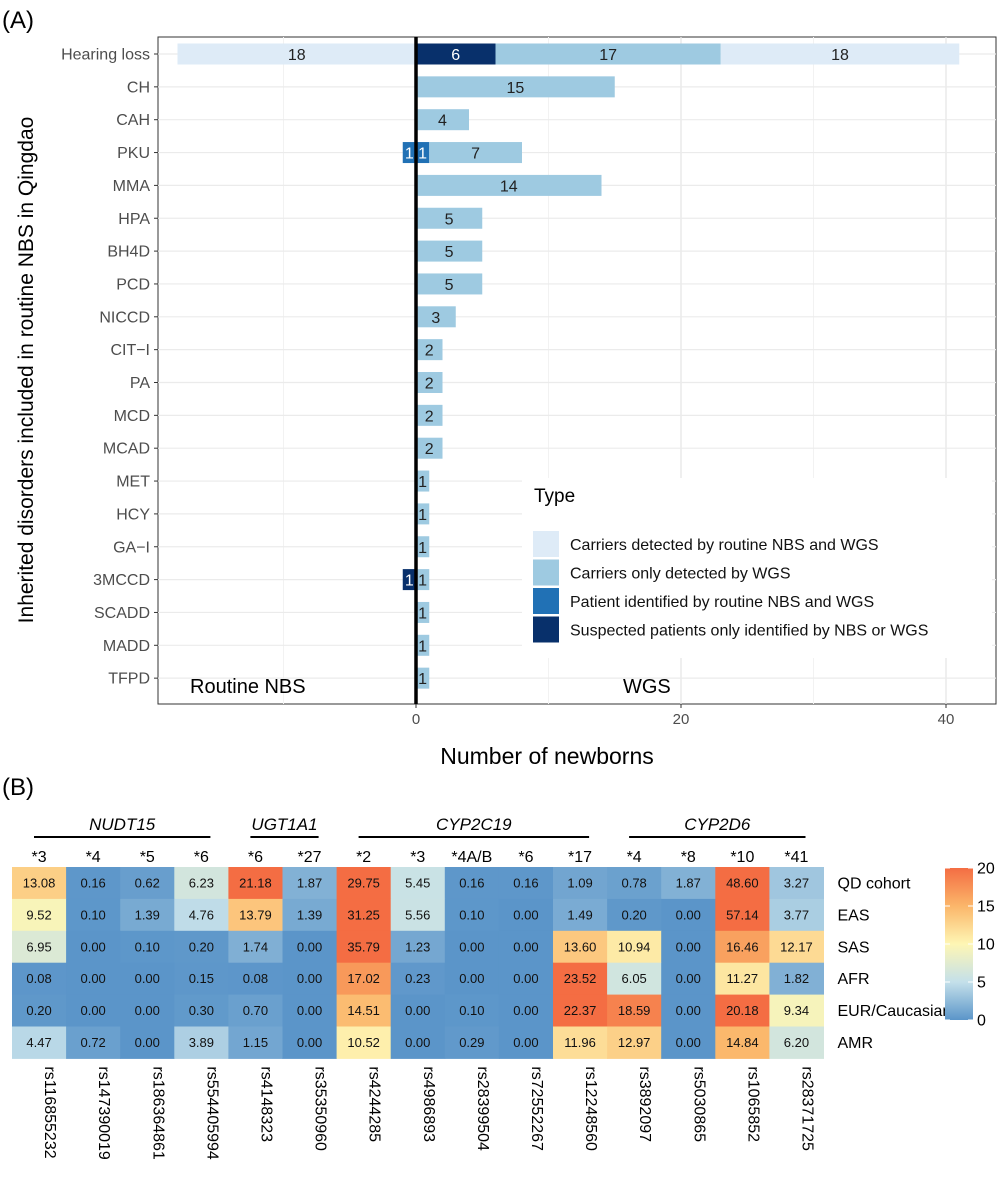 Image resolution: width=1000 pixels, height=1189 pixels. Describe the element at coordinates (986, 907) in the screenshot. I see `colorbar-tick-label: 15` at that location.